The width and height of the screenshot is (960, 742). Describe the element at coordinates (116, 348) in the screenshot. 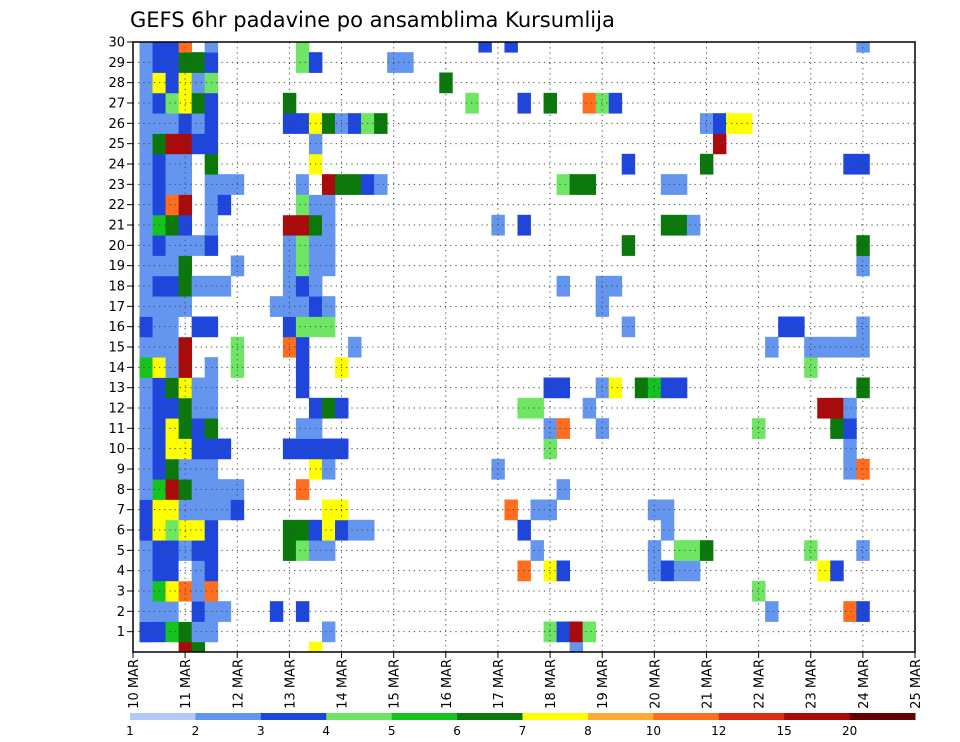

I see `y-tick-label: 15` at that location.